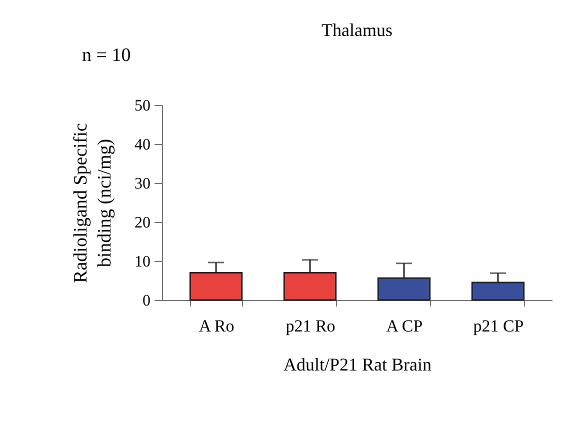 The image size is (561, 425). What do you see at coordinates (142, 106) in the screenshot?
I see `y-tick-label: 50` at bounding box center [142, 106].